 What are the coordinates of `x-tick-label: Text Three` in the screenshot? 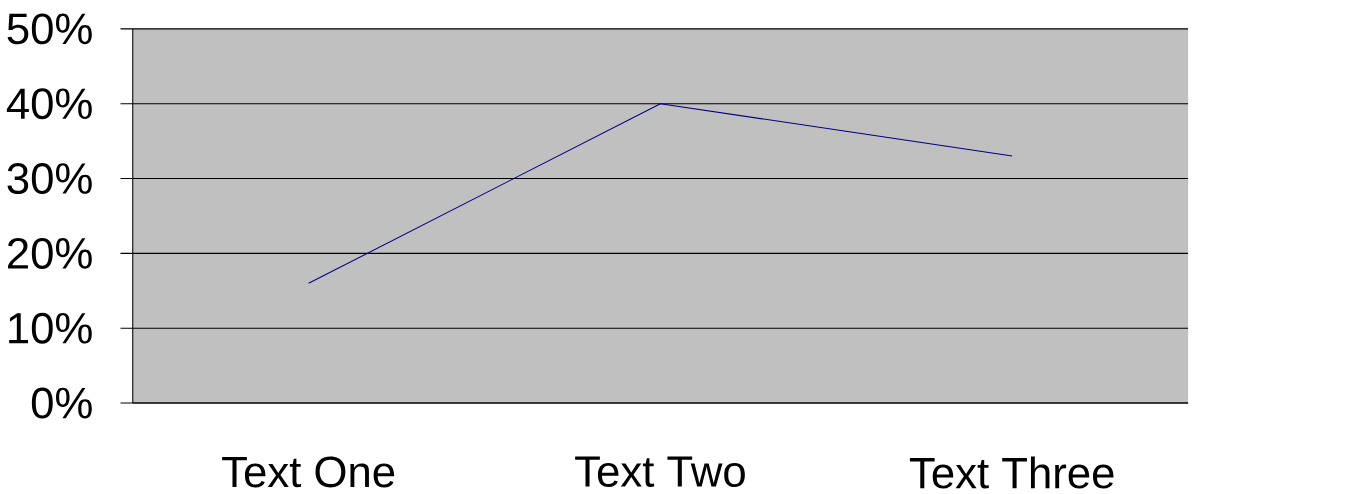 It's located at (1011, 472).